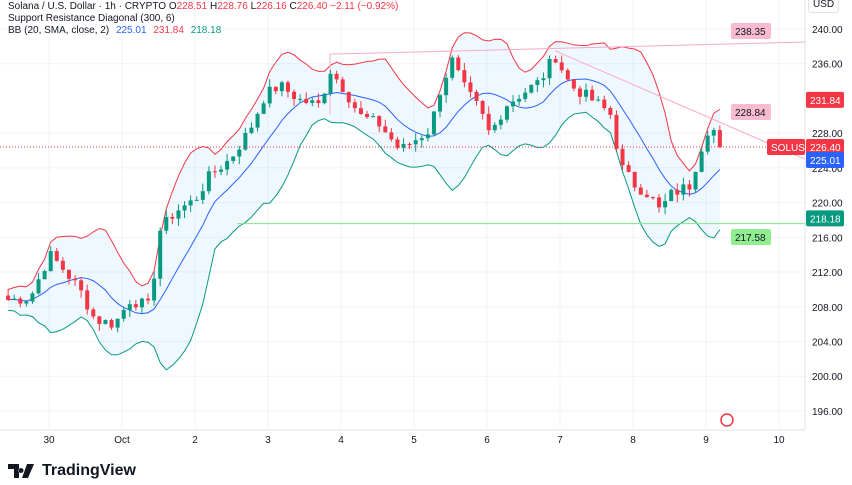 The height and width of the screenshot is (485, 852). I want to click on y-tick-label: 200.00, so click(827, 377).